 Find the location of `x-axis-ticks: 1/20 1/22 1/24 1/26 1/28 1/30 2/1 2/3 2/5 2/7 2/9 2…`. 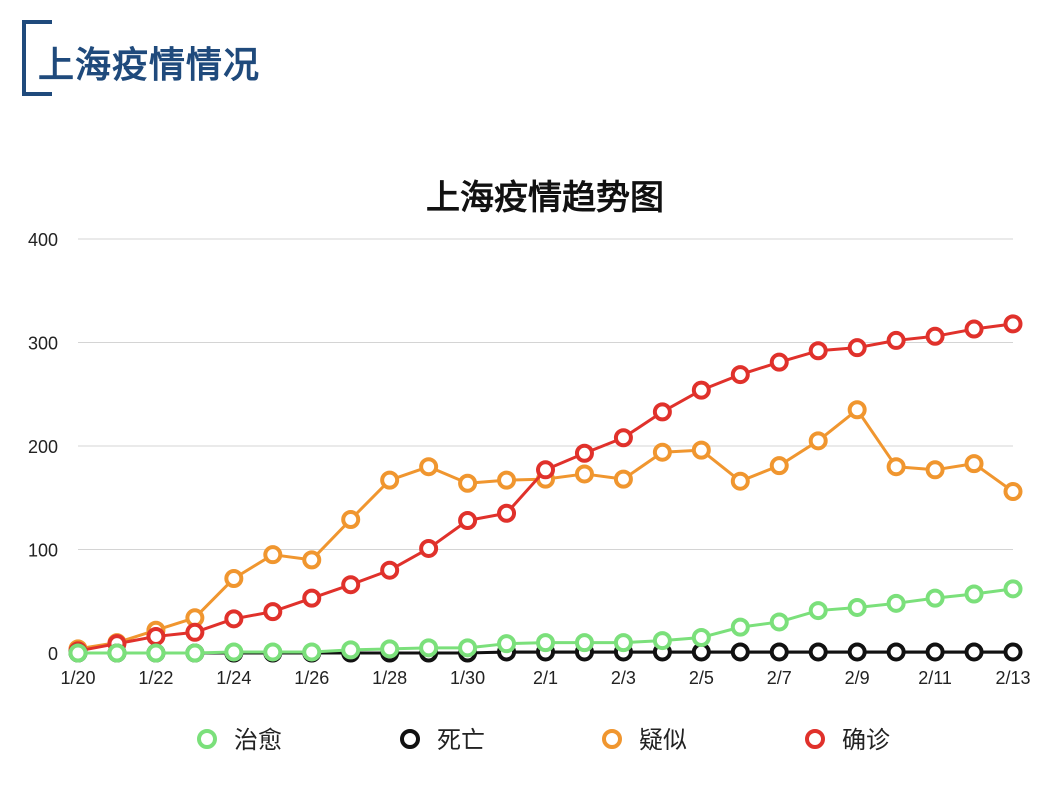

x-axis-ticks: 1/20 1/22 1/24 1/26 1/28 1/30 2/1 2/3 2/5 2/7 2/9 2… is located at coordinates (545, 678).